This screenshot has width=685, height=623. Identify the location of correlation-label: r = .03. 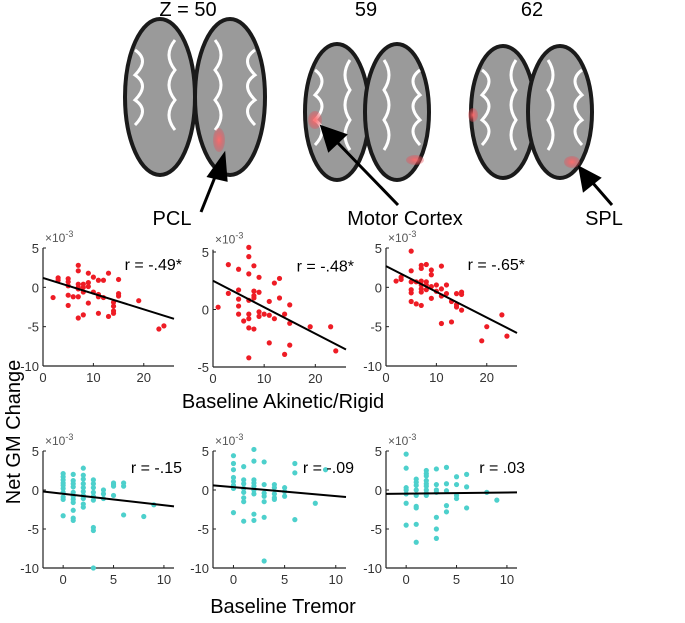
(502, 468).